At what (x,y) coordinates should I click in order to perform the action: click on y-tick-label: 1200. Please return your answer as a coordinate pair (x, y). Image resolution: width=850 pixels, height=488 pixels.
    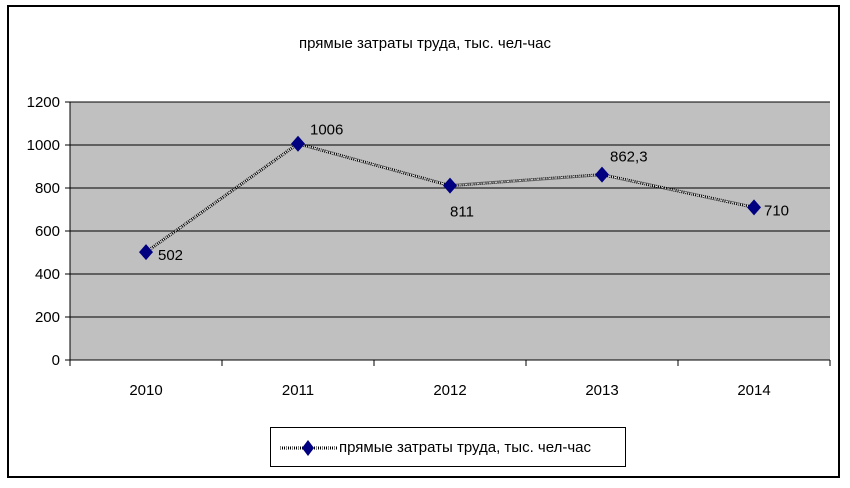
    Looking at the image, I should click on (43, 102).